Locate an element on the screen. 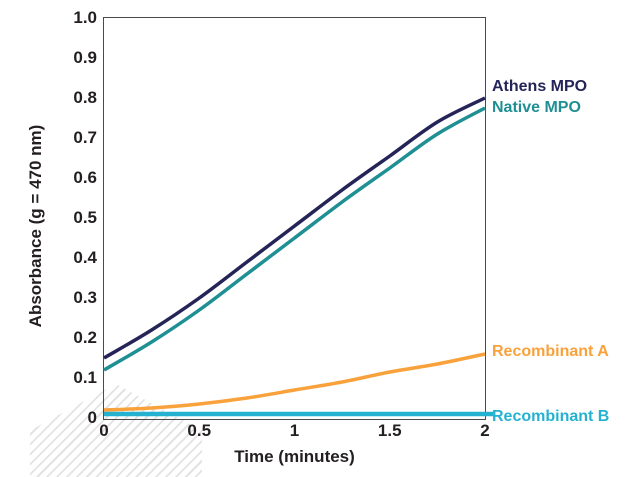  y-tick-label: 0.7 is located at coordinates (85, 137).